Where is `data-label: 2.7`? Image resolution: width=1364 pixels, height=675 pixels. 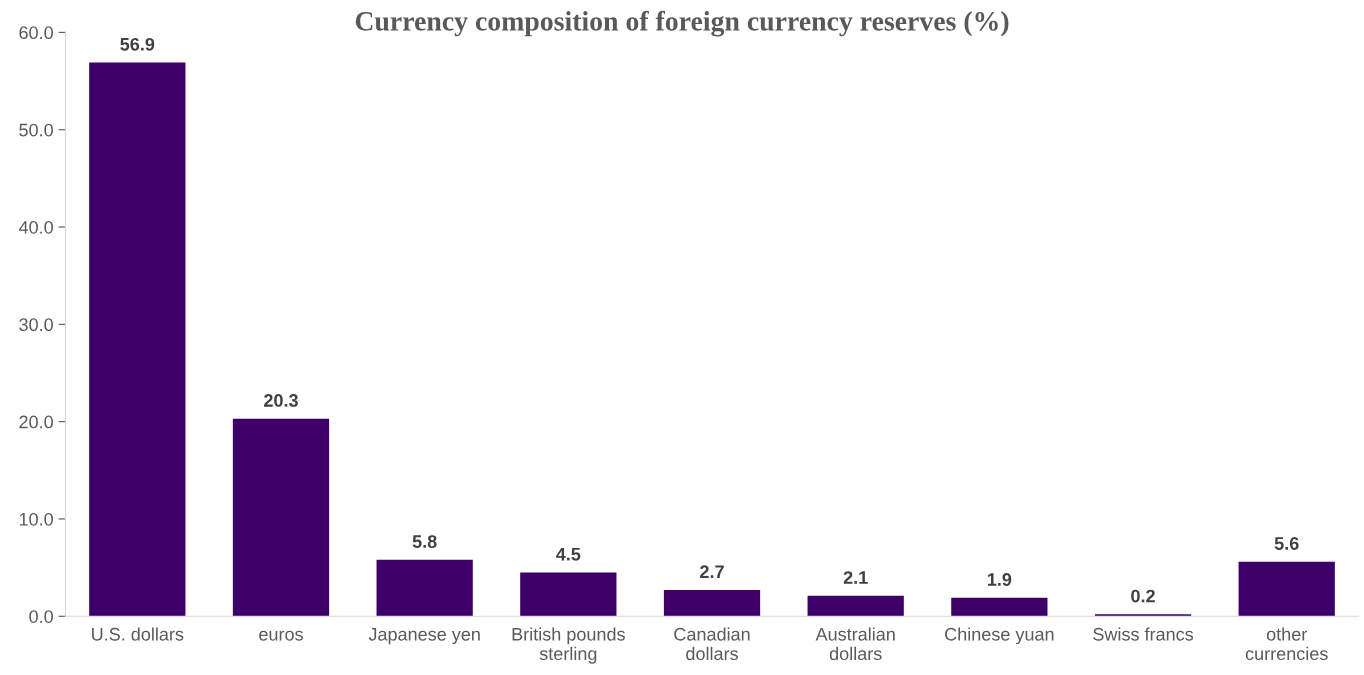 data-label: 2.7 is located at coordinates (712, 571).